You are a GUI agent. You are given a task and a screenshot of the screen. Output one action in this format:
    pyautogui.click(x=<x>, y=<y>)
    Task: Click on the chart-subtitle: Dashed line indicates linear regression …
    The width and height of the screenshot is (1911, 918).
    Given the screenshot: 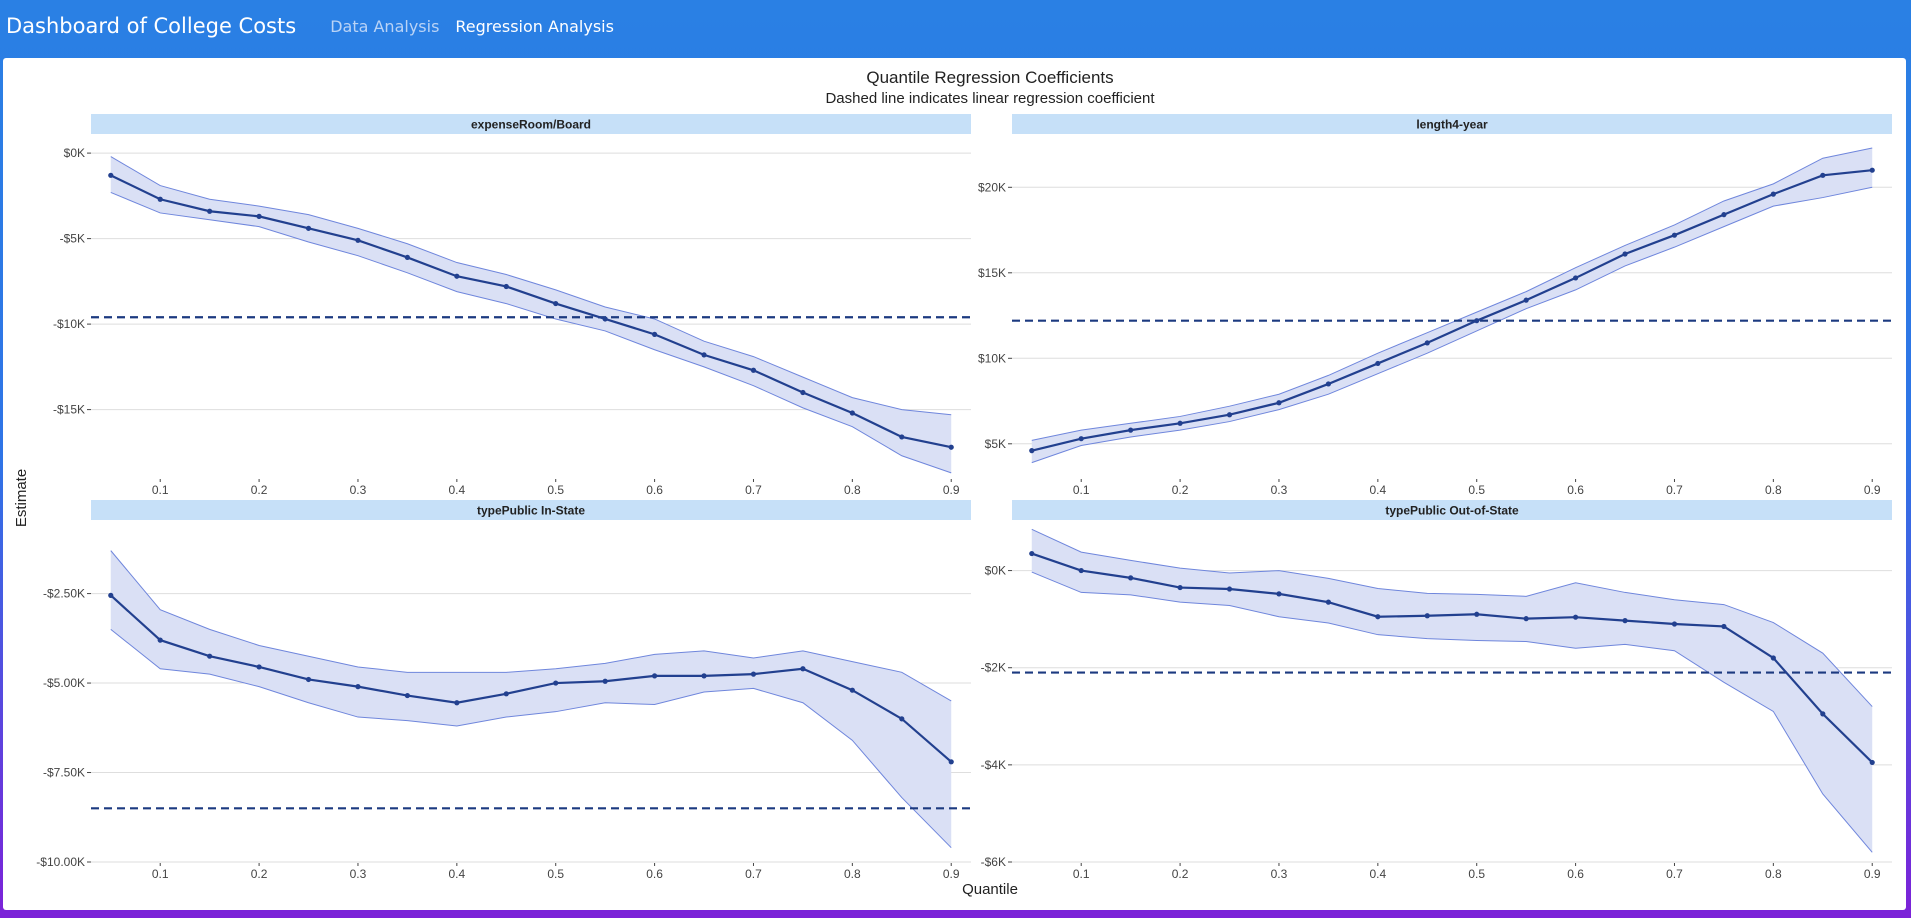 What is the action you would take?
    pyautogui.click(x=990, y=98)
    